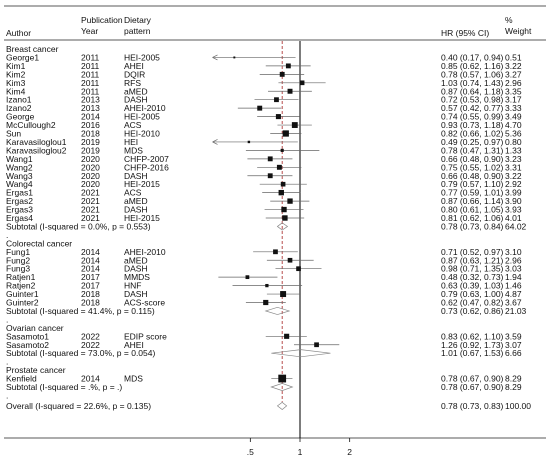  I want to click on study-pattern: ACS, so click(133, 125).